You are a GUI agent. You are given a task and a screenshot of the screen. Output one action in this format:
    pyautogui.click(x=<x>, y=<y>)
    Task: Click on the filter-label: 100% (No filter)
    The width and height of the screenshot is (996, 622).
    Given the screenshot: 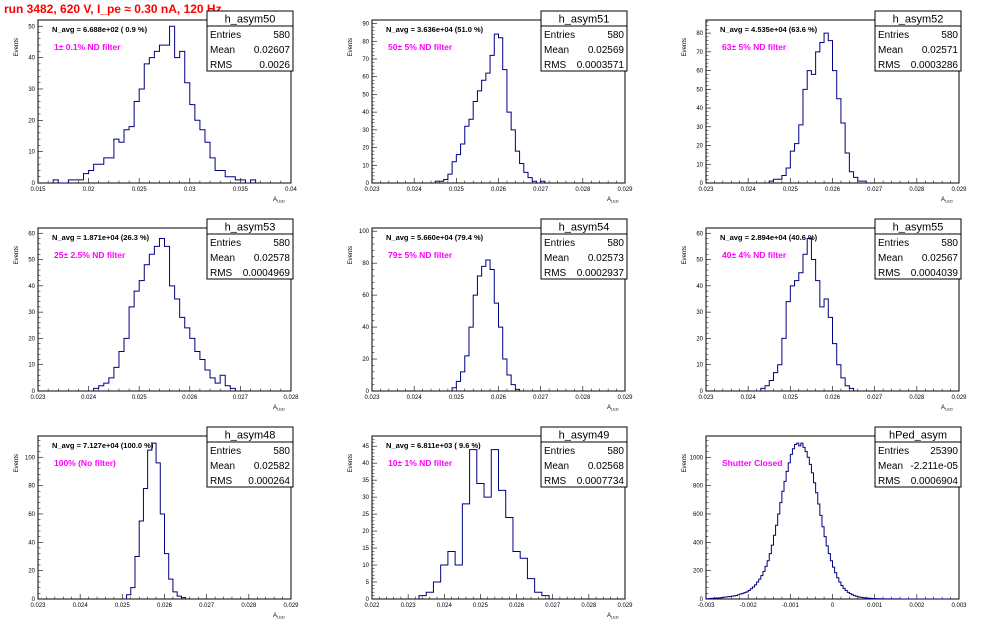 What is the action you would take?
    pyautogui.click(x=85, y=463)
    